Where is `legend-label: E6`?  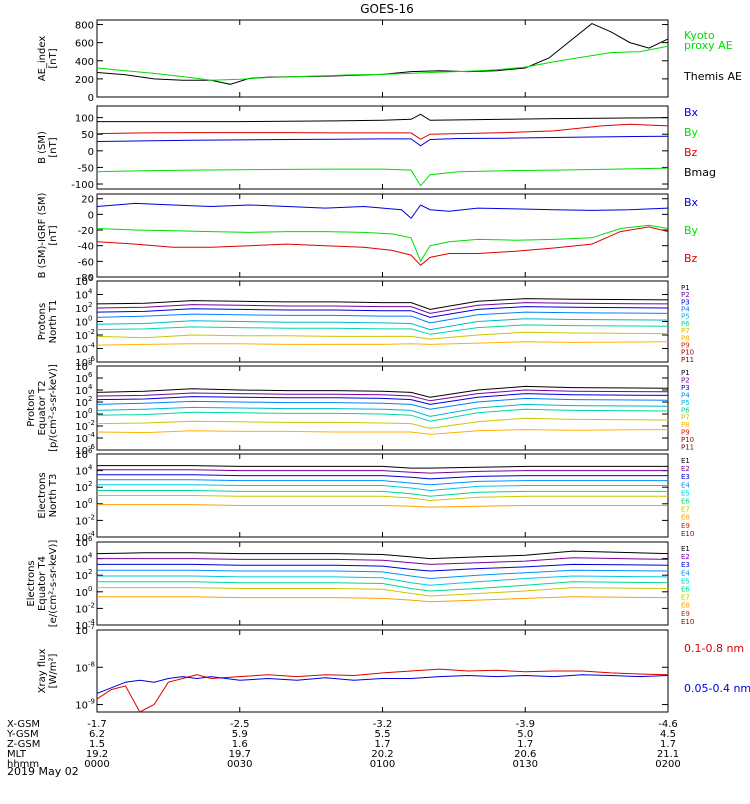 legend-label: E6 is located at coordinates (685, 502).